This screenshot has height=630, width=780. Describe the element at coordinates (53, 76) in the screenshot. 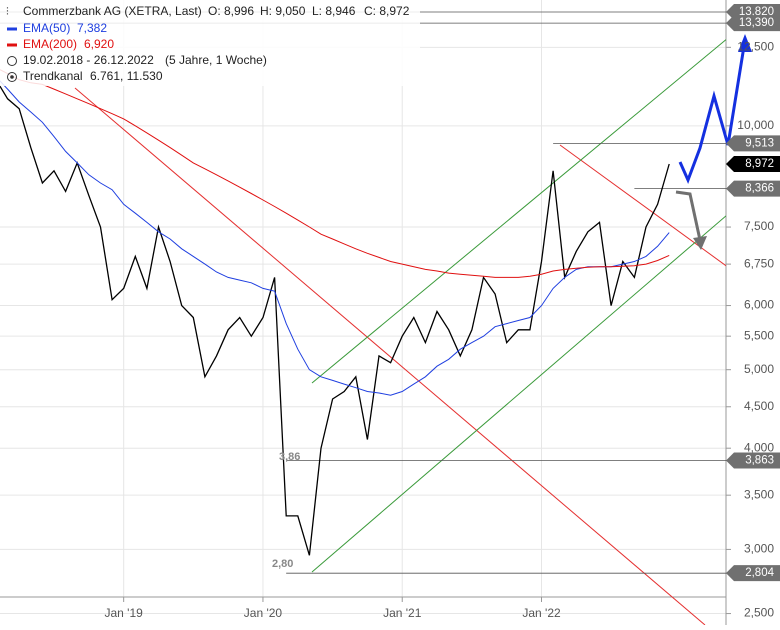

I see `channel-label: Trendkanal` at that location.